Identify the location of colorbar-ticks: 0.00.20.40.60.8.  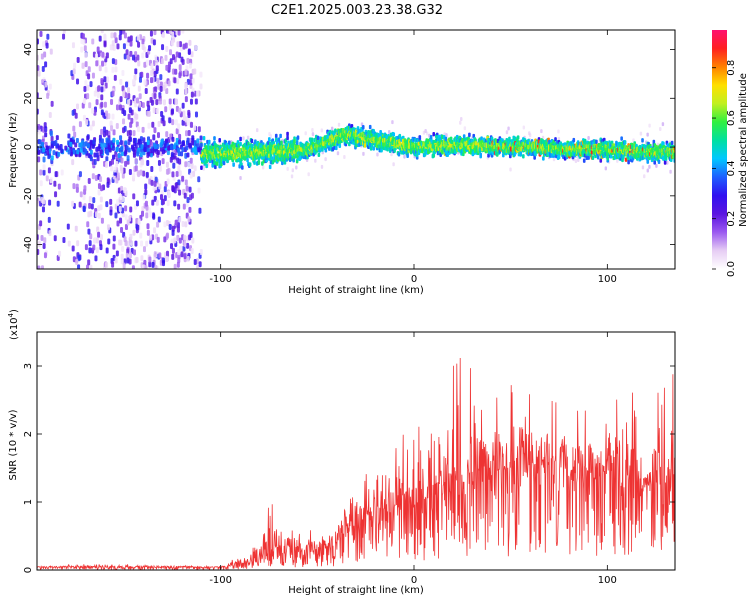
(724, 168).